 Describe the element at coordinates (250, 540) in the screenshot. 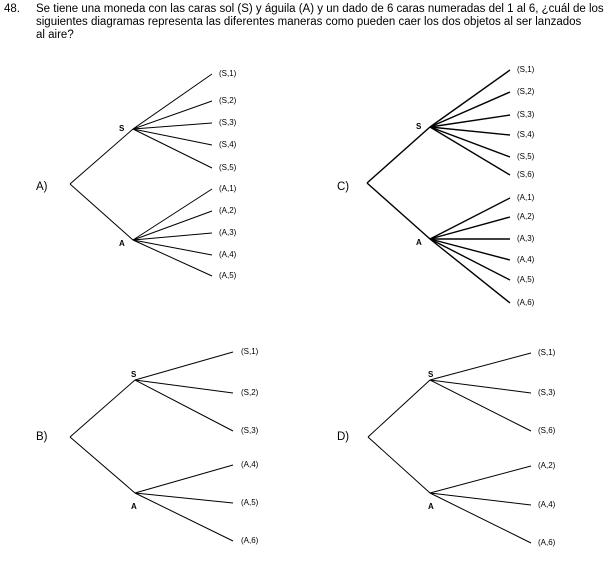

I see `option-b-leaf-label: (A,6)` at that location.